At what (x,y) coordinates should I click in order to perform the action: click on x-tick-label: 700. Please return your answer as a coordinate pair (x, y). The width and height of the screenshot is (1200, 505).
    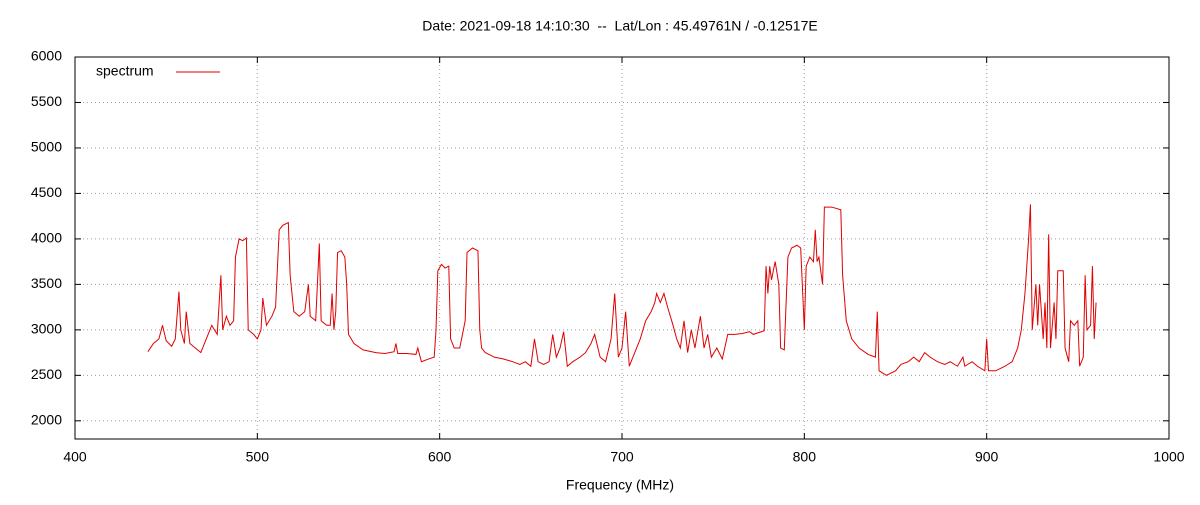
    Looking at the image, I should click on (622, 457).